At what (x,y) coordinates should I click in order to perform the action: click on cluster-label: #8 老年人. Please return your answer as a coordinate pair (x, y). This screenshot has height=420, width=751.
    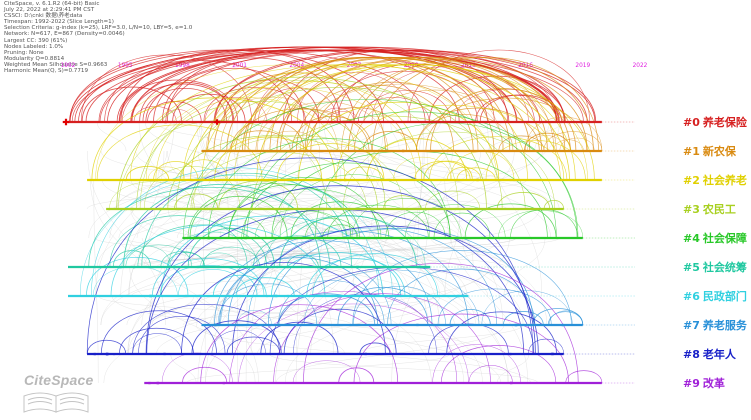
    Looking at the image, I should click on (710, 354).